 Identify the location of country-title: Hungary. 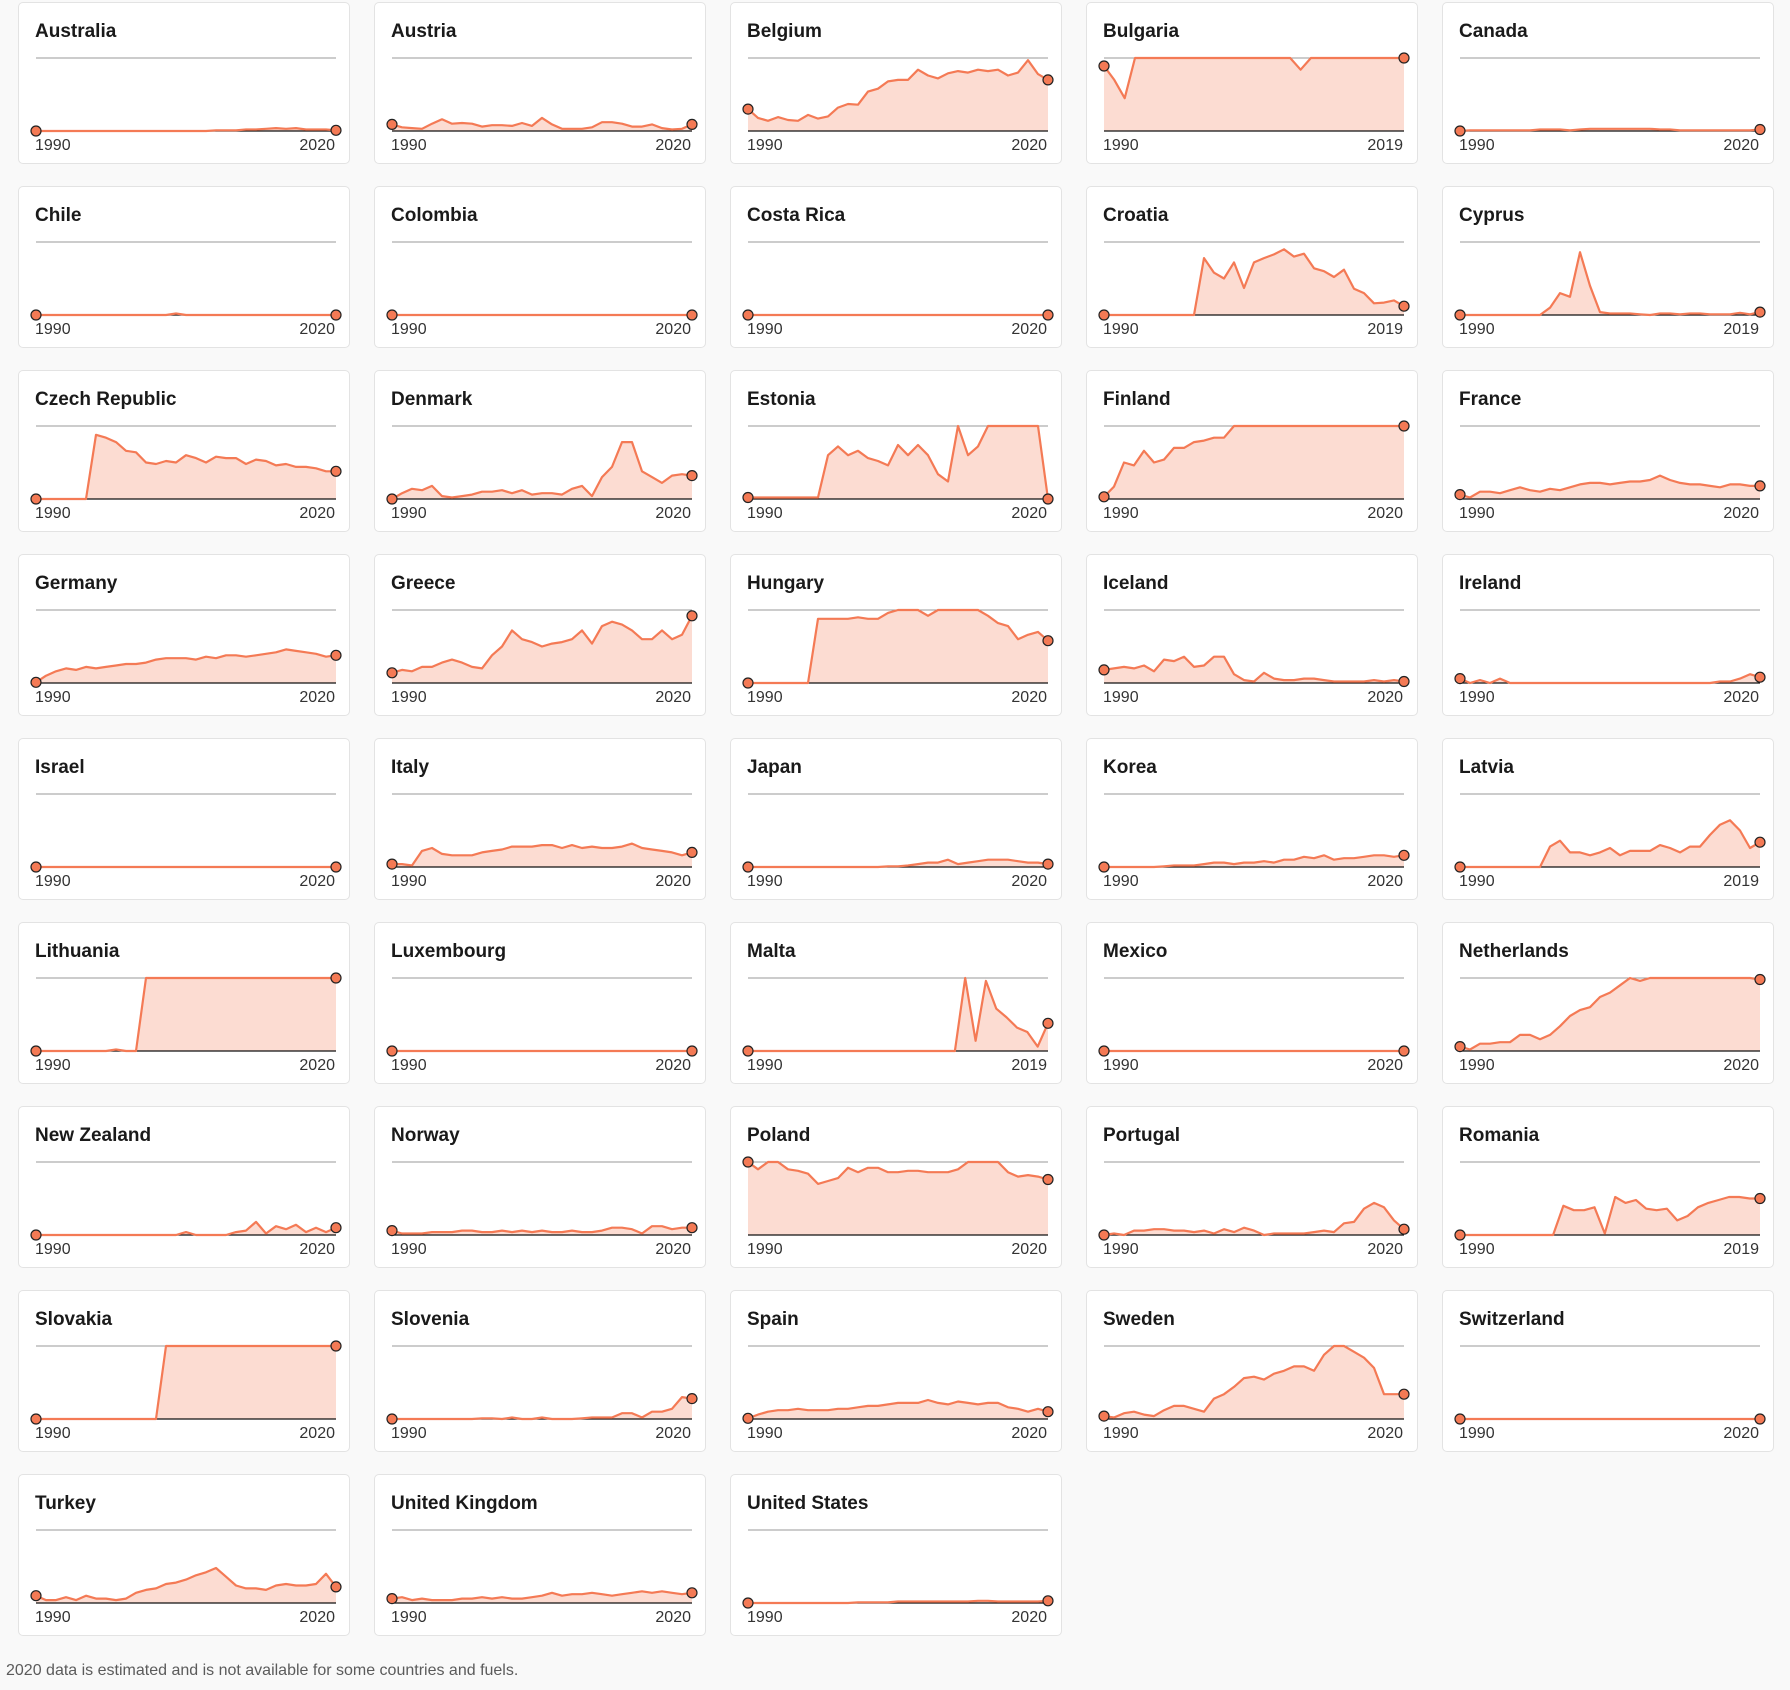
(786, 583).